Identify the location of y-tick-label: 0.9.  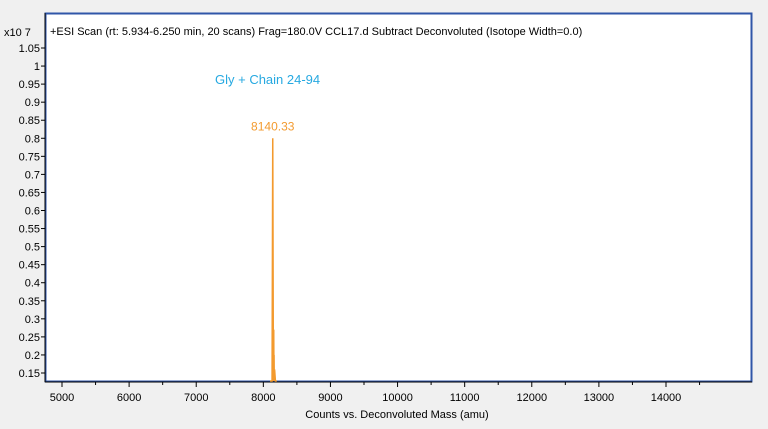
(32, 103).